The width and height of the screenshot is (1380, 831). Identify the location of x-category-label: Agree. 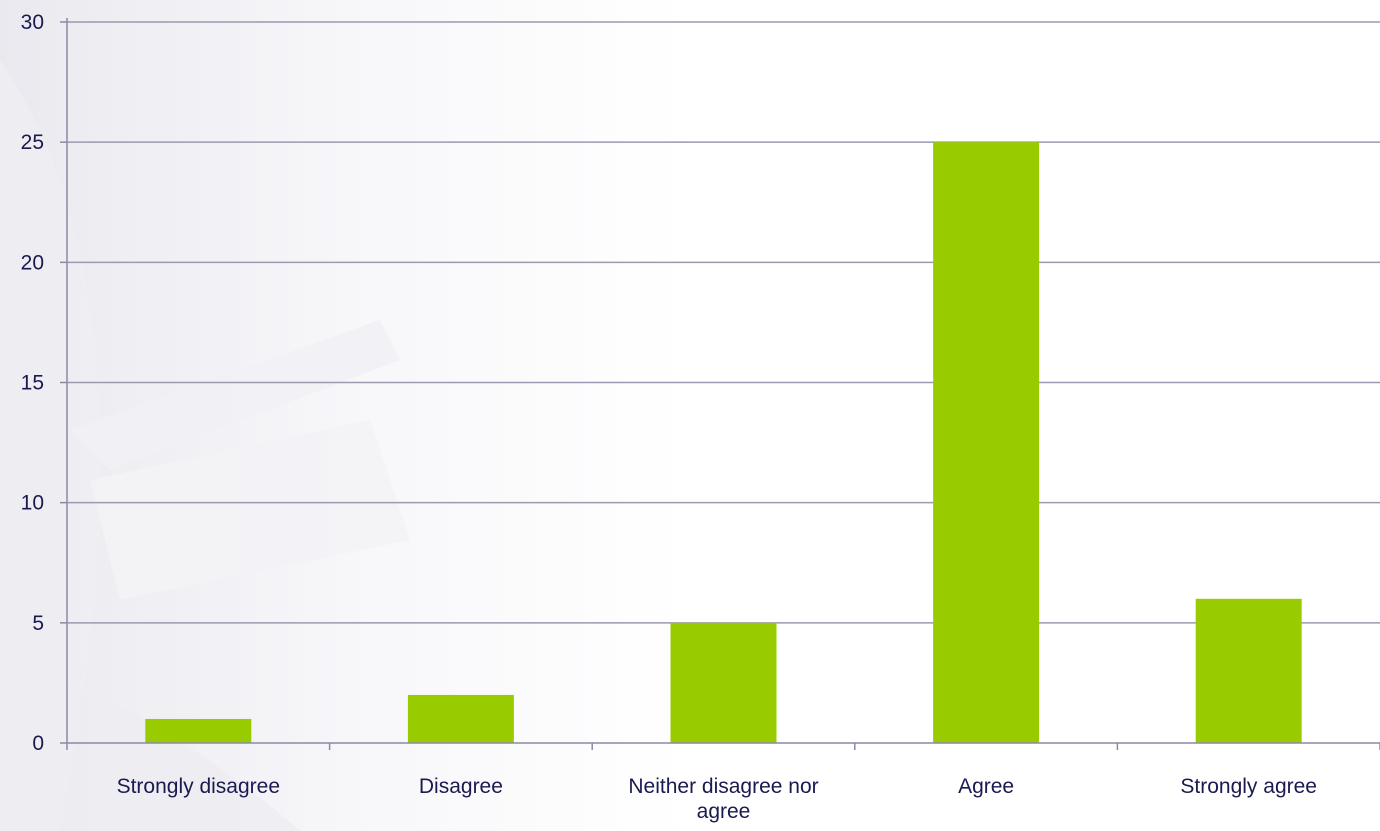
(986, 786).